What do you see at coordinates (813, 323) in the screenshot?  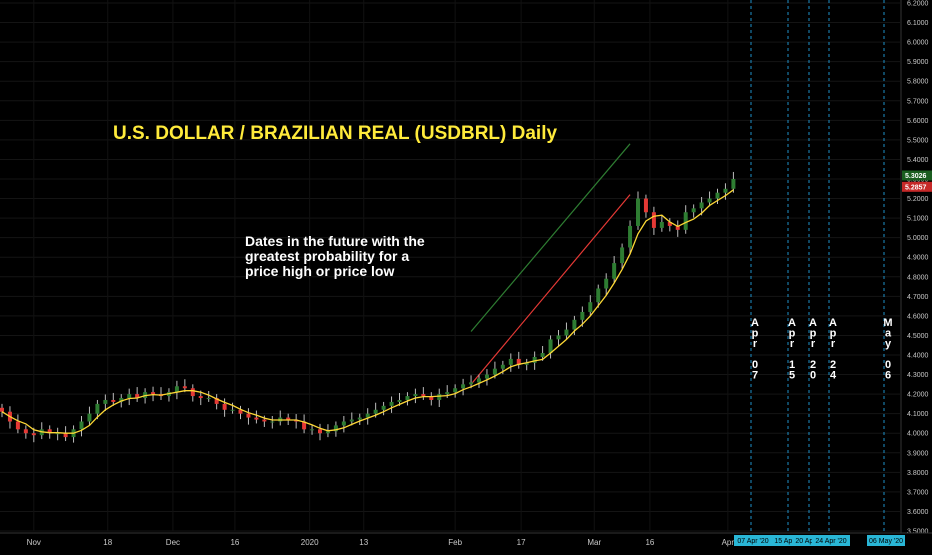 I see `future-date-letter: A` at bounding box center [813, 323].